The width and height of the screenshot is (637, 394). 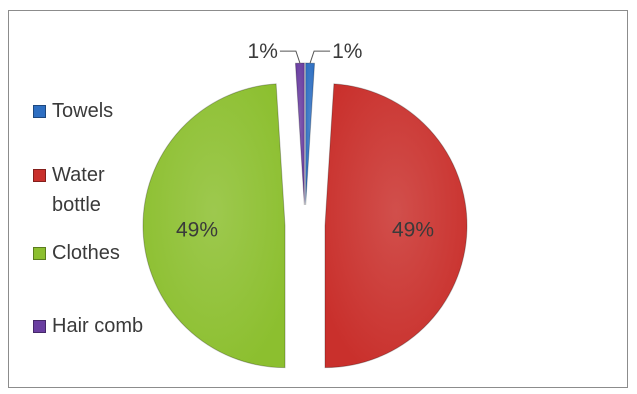 I want to click on data-label-hair-comb: 1%, so click(x=263, y=51).